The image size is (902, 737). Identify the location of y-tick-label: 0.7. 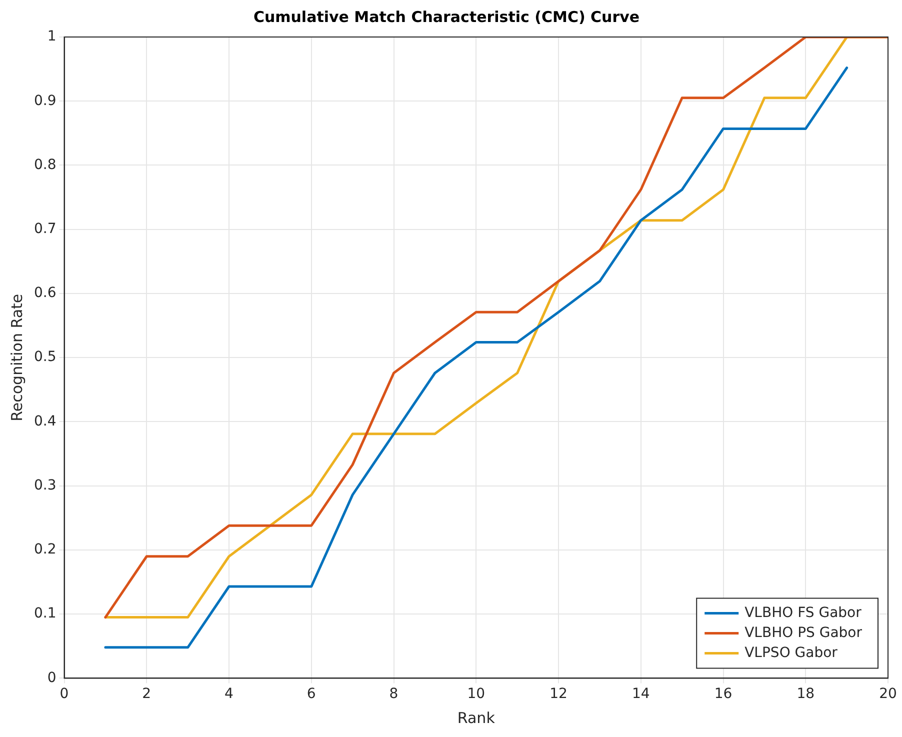
(45, 229).